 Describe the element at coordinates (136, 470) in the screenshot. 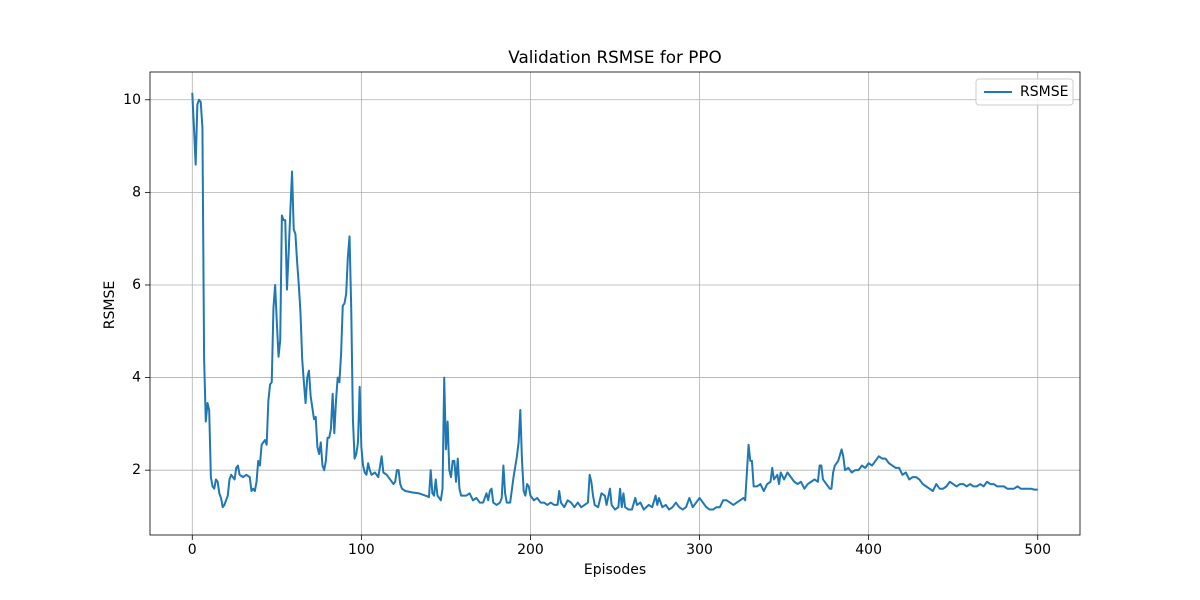

I see `y-tick-label: 2` at that location.